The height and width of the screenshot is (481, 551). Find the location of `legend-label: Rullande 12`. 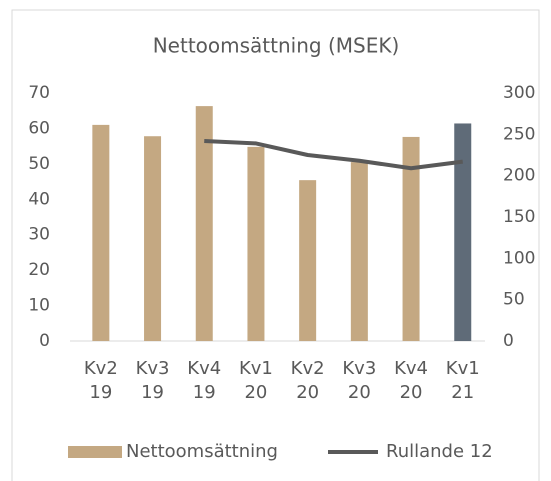

legend-label: Rullande 12 is located at coordinates (439, 451).